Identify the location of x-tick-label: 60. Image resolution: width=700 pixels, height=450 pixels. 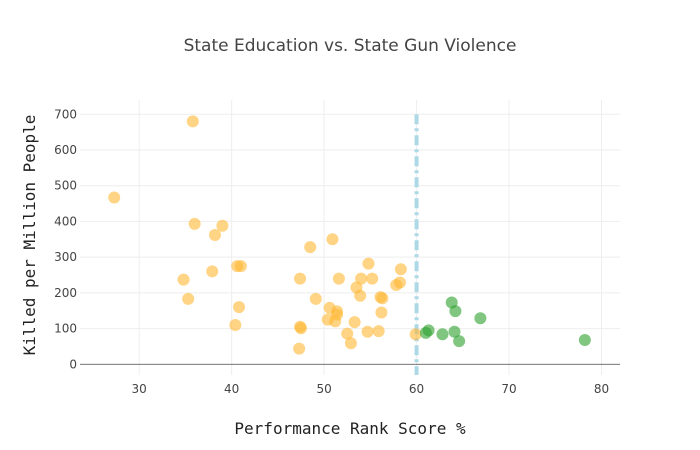
(416, 389).